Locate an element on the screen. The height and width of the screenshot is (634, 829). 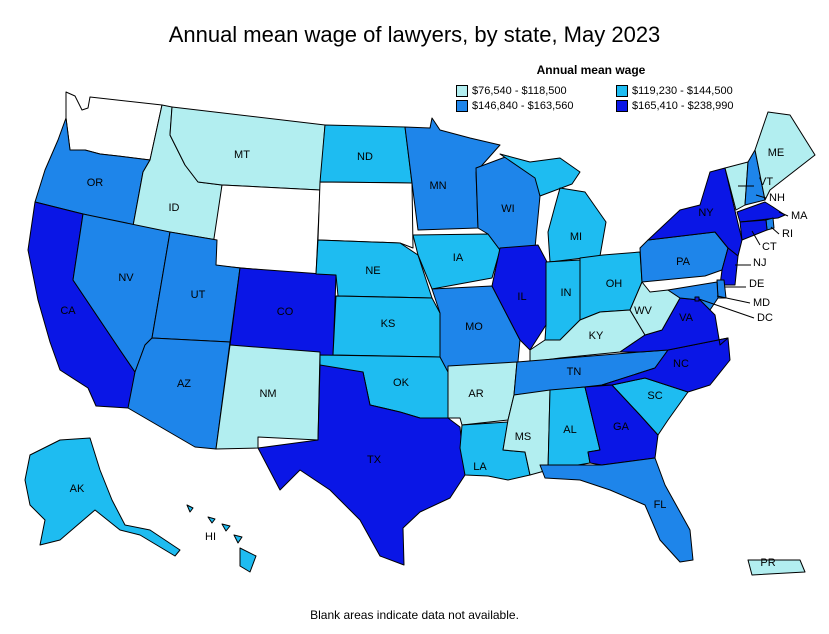
state-AZ is located at coordinates (179, 393).